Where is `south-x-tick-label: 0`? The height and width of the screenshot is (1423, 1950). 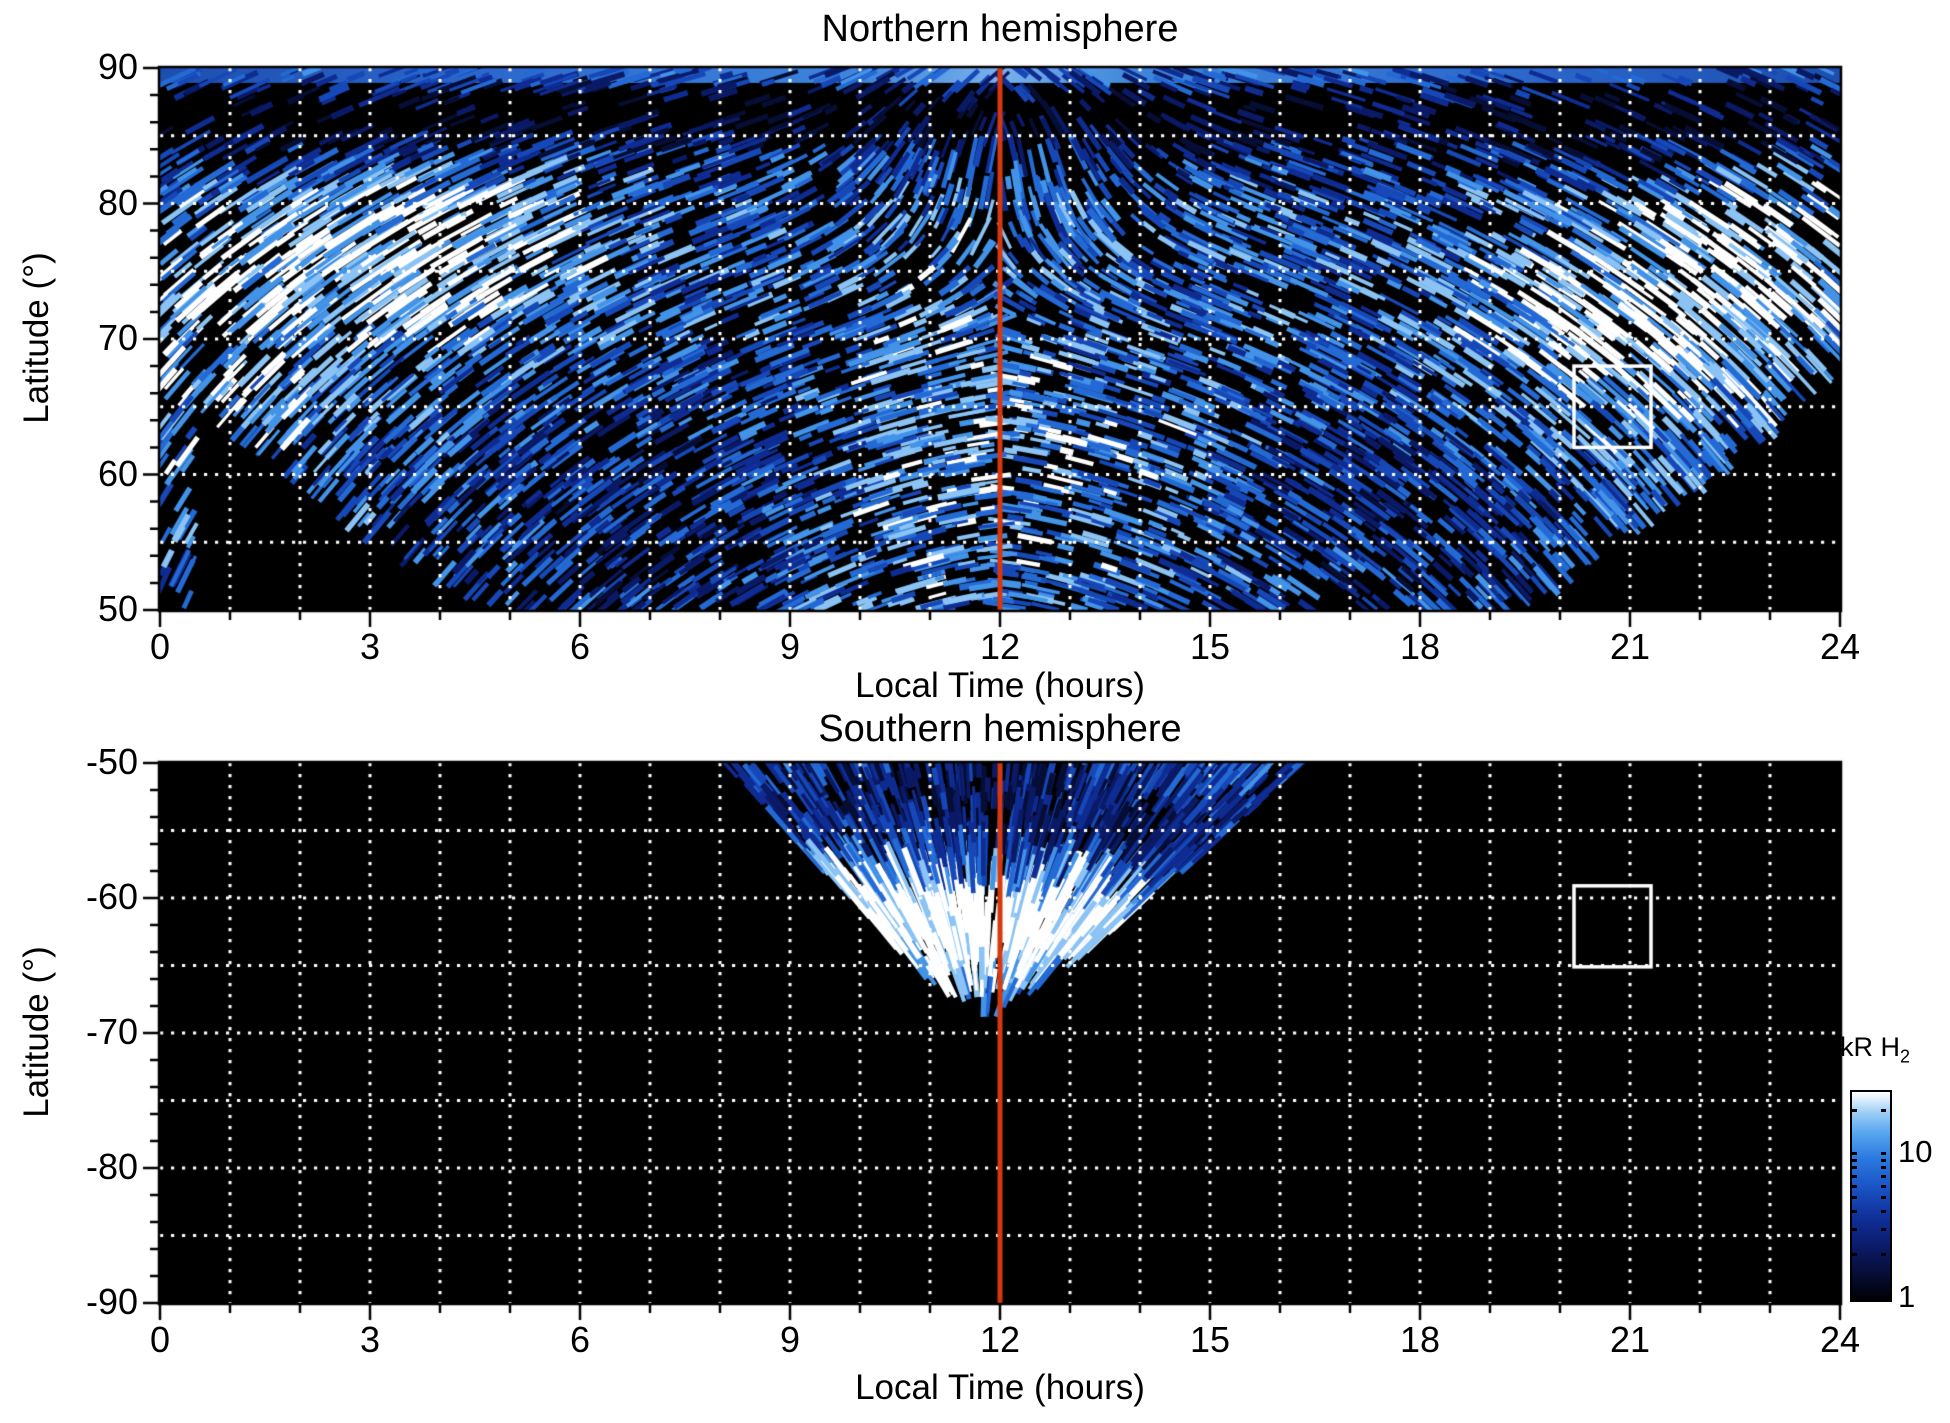
south-x-tick-label: 0 is located at coordinates (160, 1339).